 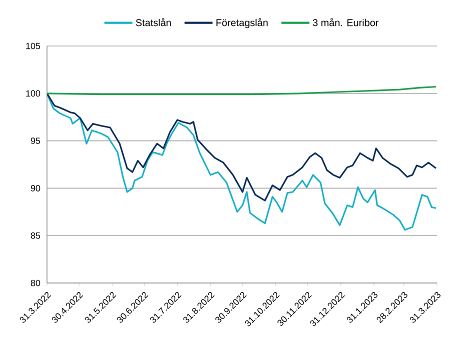 What do you see at coordinates (33, 46) in the screenshot?
I see `y-tick-label: 105` at bounding box center [33, 46].